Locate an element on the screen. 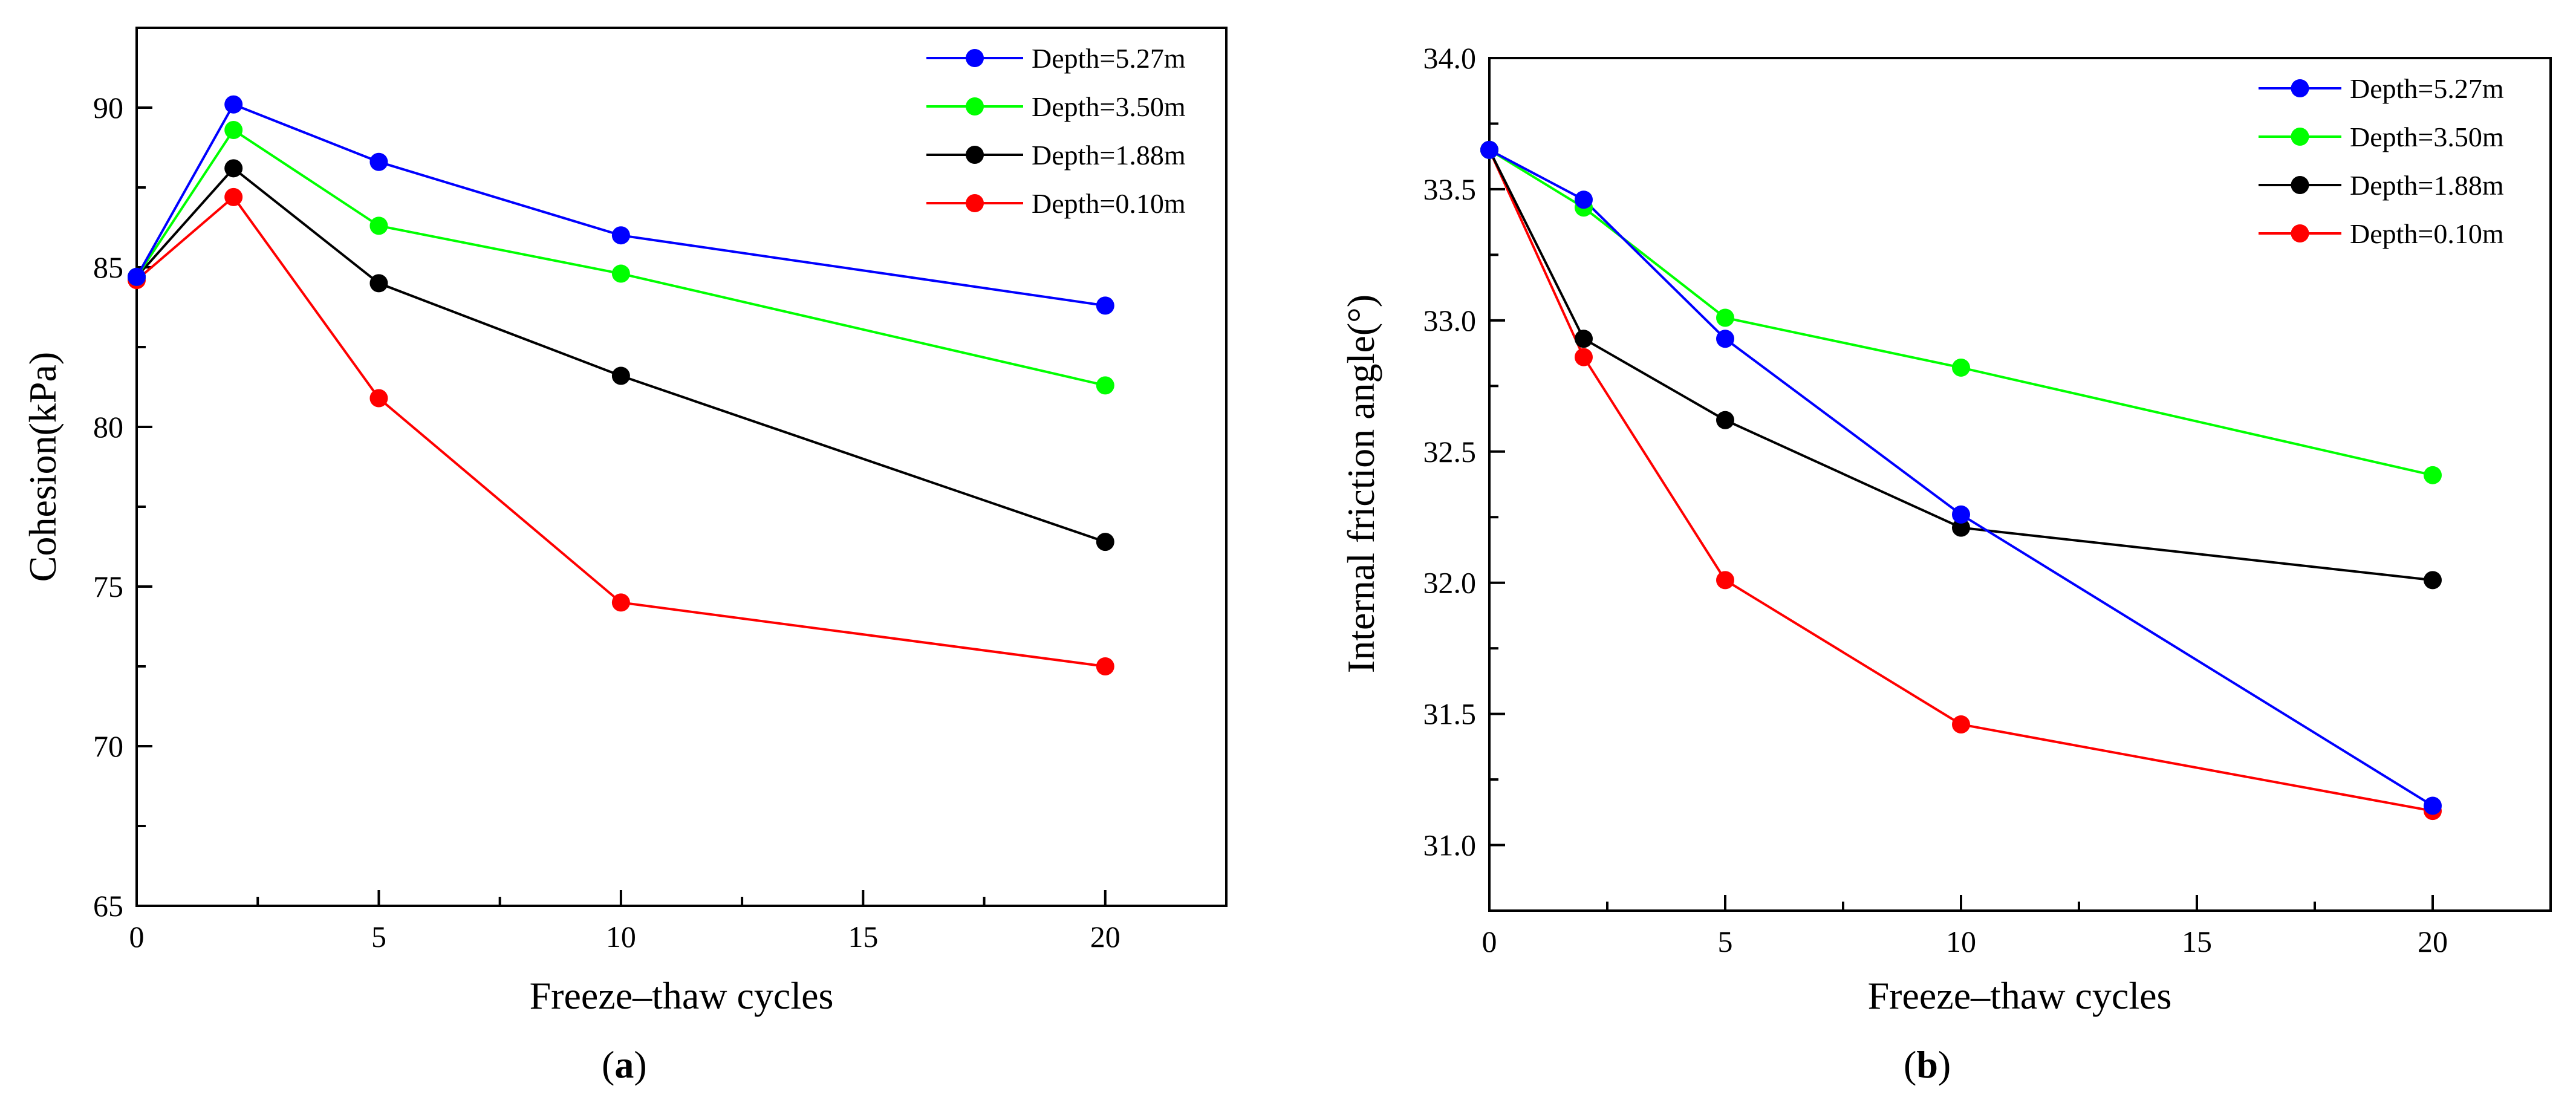 This screenshot has height=1109, width=2576. y-axis-title: Cohesion(kPa) is located at coordinates (42, 467).